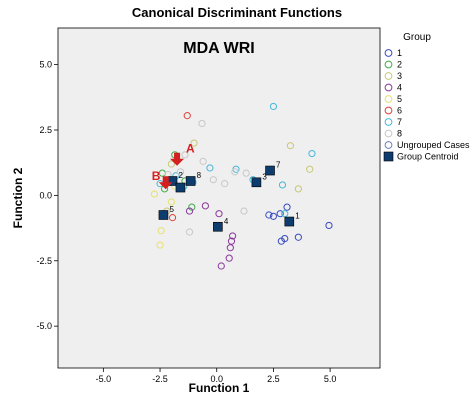 The width and height of the screenshot is (476, 402). What do you see at coordinates (44, 261) in the screenshot?
I see `y-tick-label: -2.5` at bounding box center [44, 261].